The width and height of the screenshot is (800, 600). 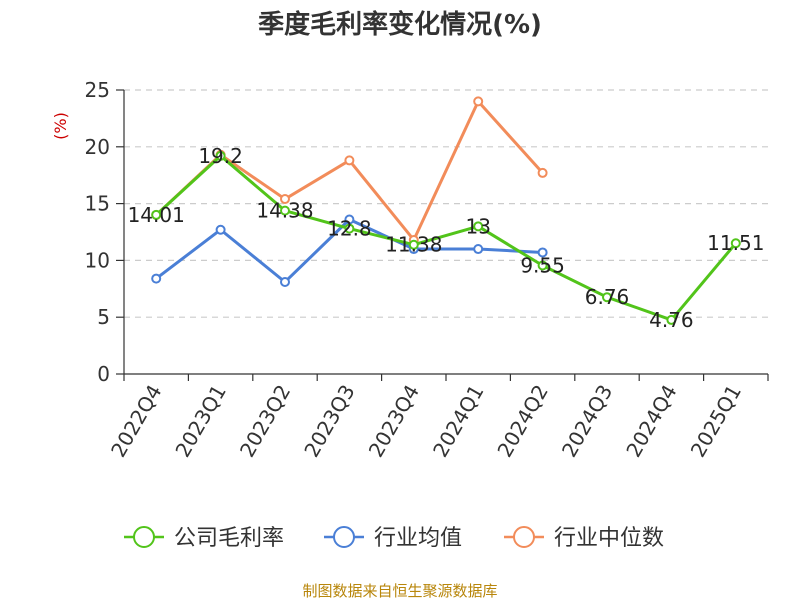 I want to click on y-axis-label: (%), so click(x=60, y=126).